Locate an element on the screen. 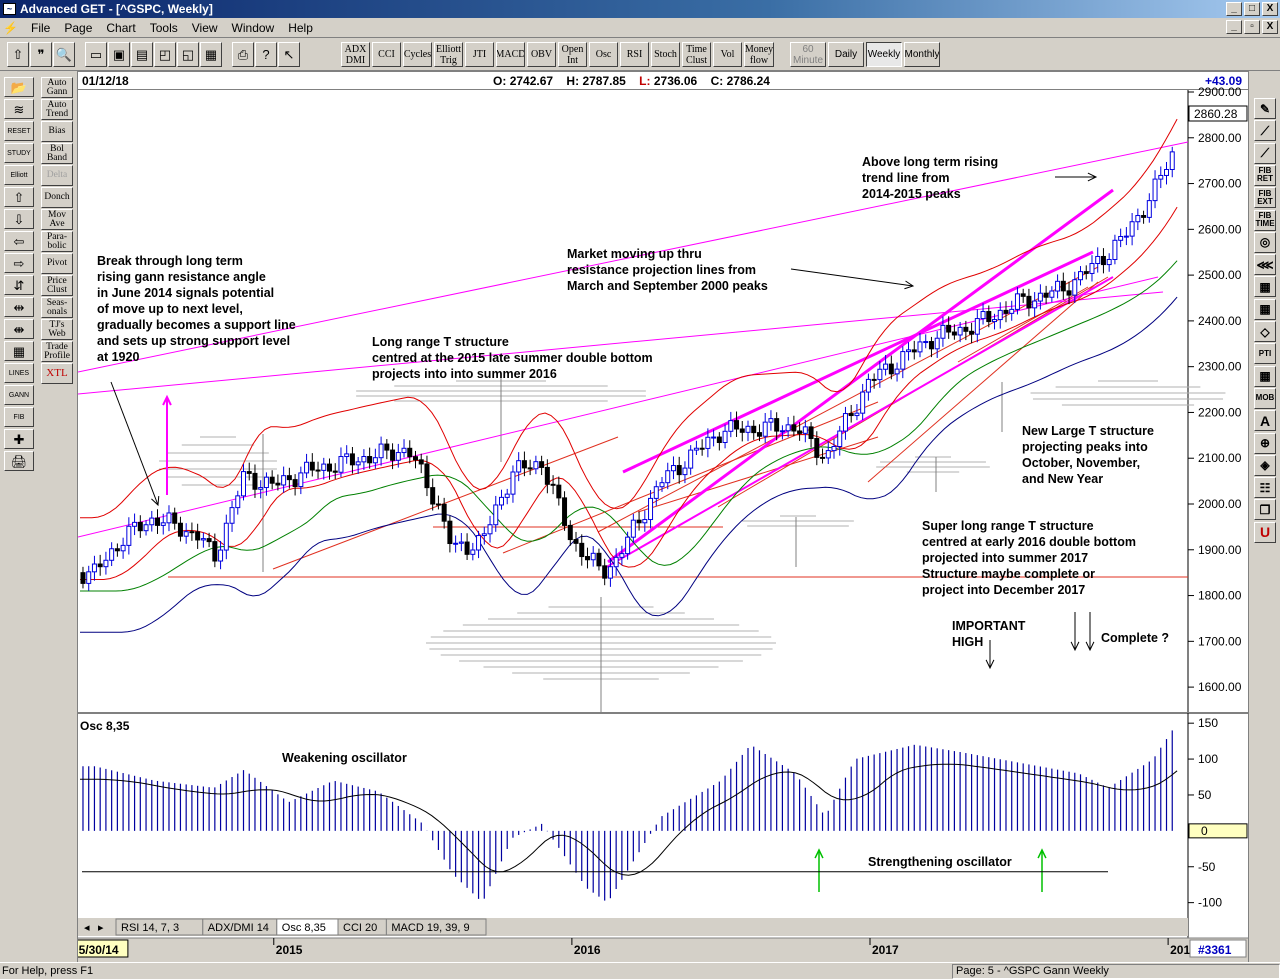  tool-elliott-button: Elliott is located at coordinates (19, 175).